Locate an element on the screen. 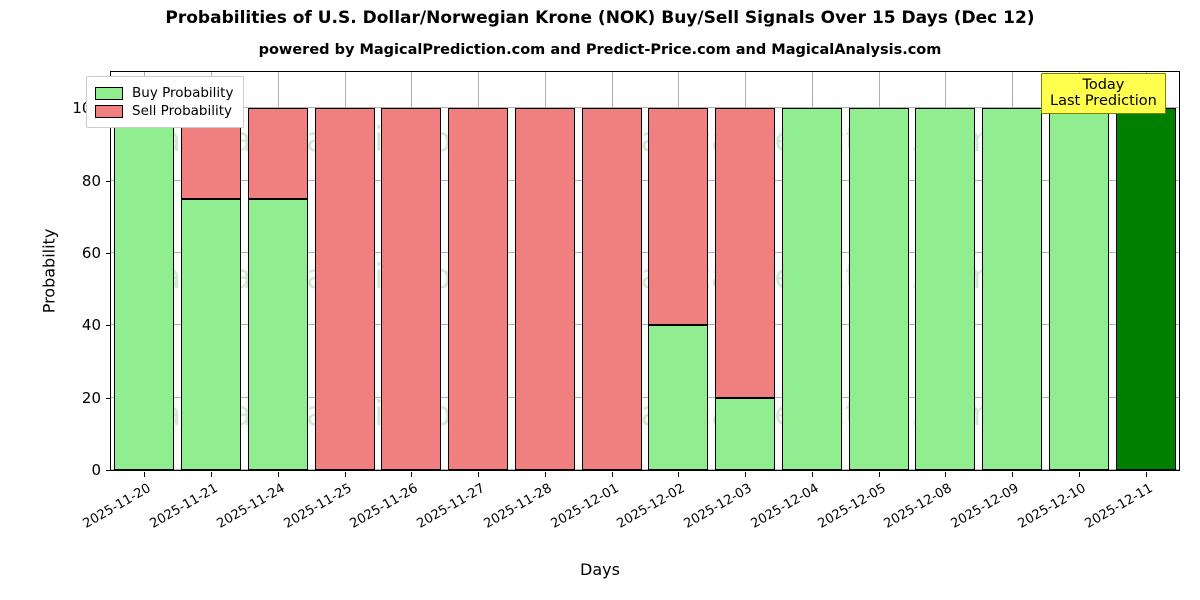  legend-item: Sell Probability is located at coordinates (164, 111).